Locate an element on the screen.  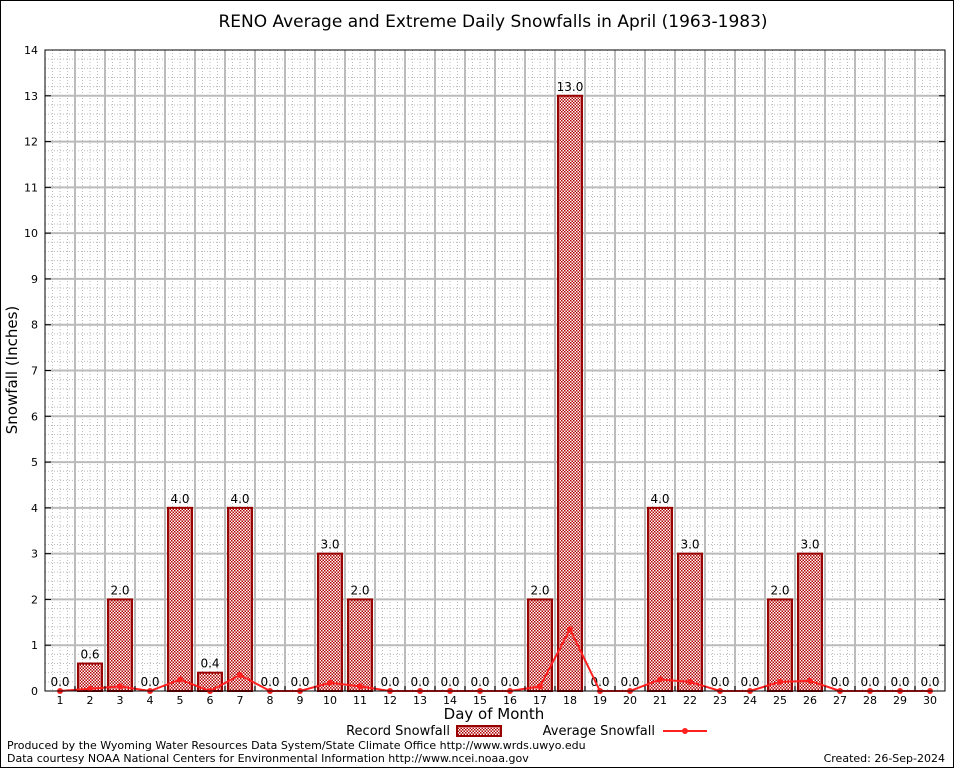
x-tick-label: 3 is located at coordinates (120, 700).